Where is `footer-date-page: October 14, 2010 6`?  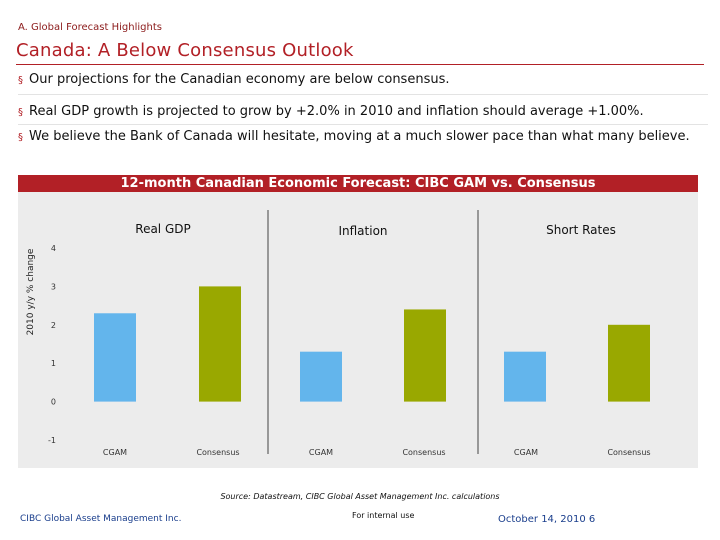
footer-date-page: October 14, 2010 6 is located at coordinates (547, 519).